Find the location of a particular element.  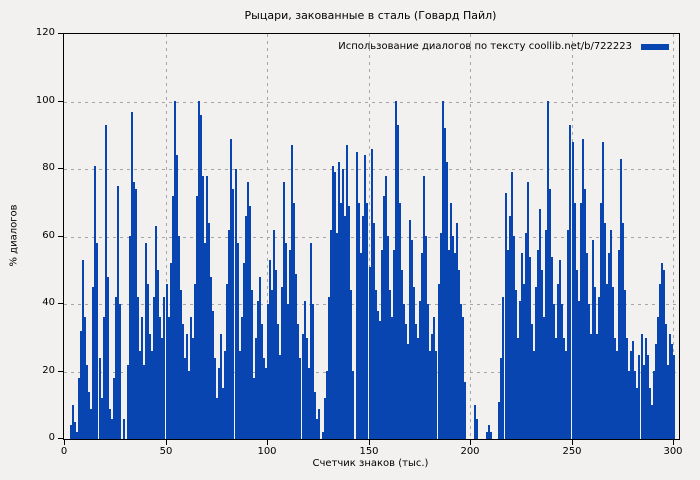

y-tick-label-100: 100 is located at coordinates (45, 100).